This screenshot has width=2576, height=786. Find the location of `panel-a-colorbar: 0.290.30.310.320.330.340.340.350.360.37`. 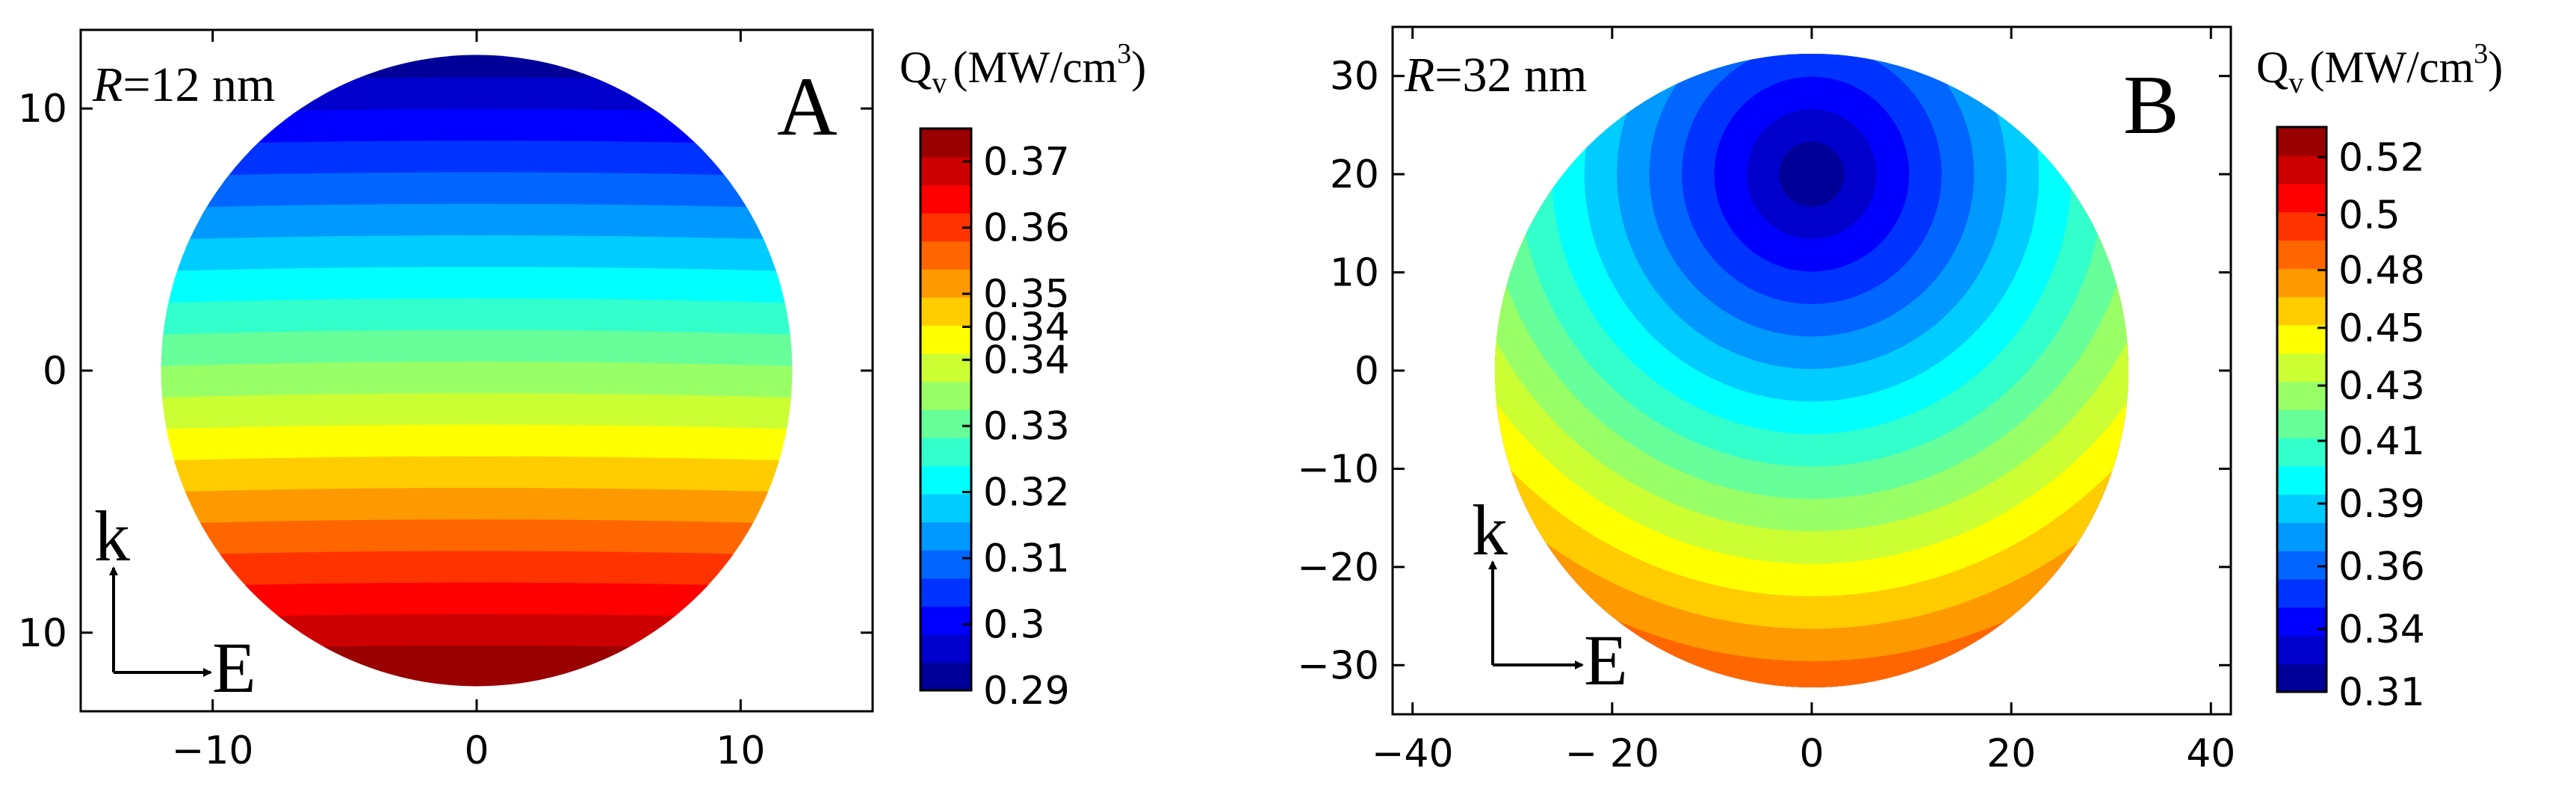

panel-a-colorbar: 0.290.30.310.320.330.340.340.350.360.37 is located at coordinates (994, 420).